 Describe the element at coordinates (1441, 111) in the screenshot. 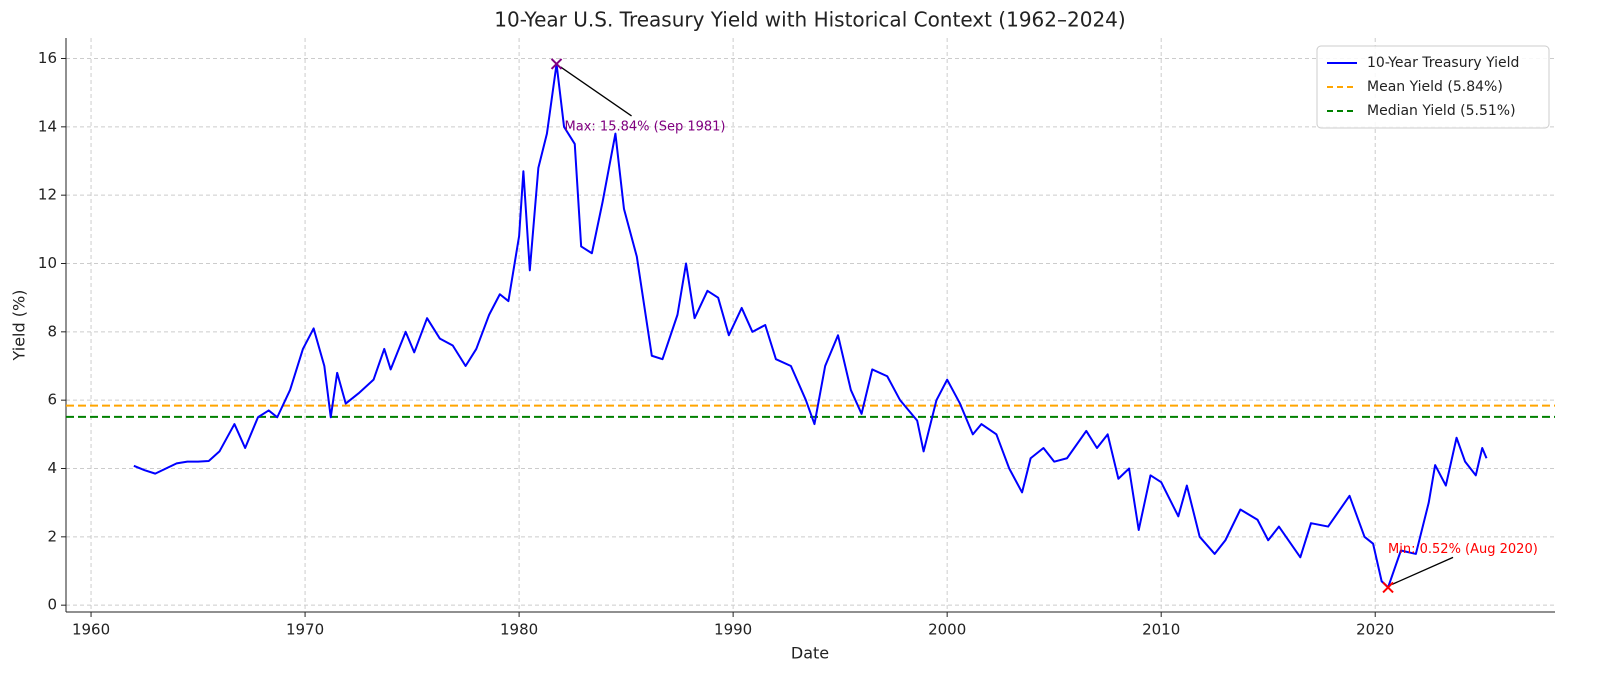

I see `legend-label: Median Yield (5.51%)` at that location.